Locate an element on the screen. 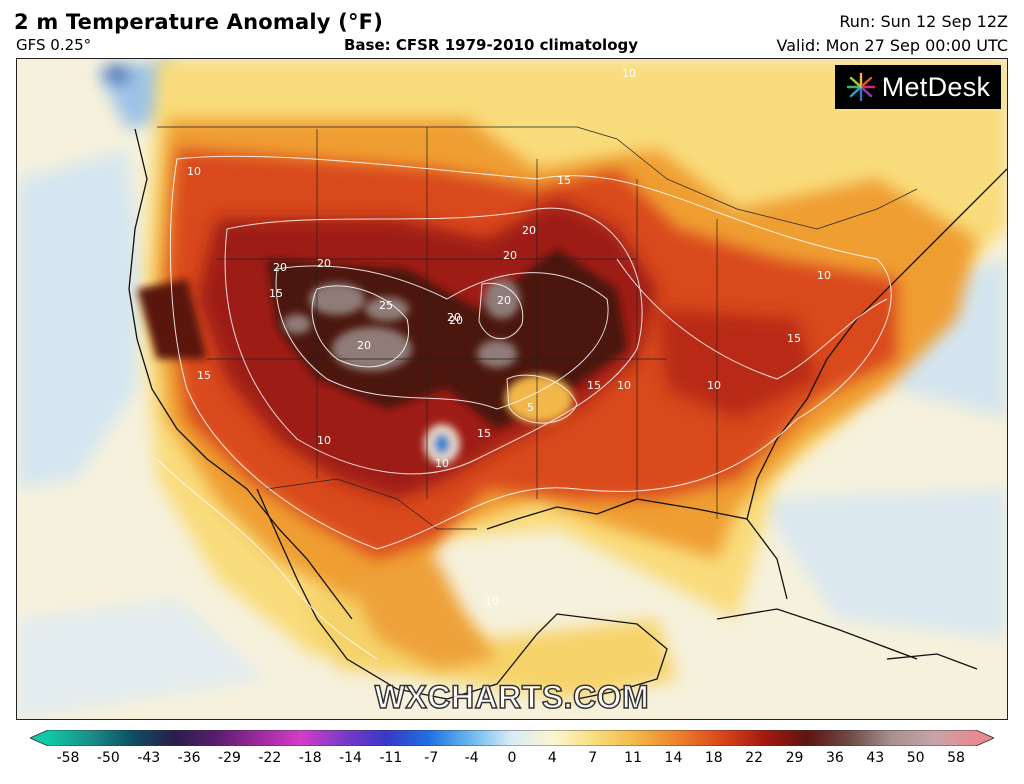 This screenshot has height=784, width=1024. scale-tick-label: -11 is located at coordinates (391, 758).